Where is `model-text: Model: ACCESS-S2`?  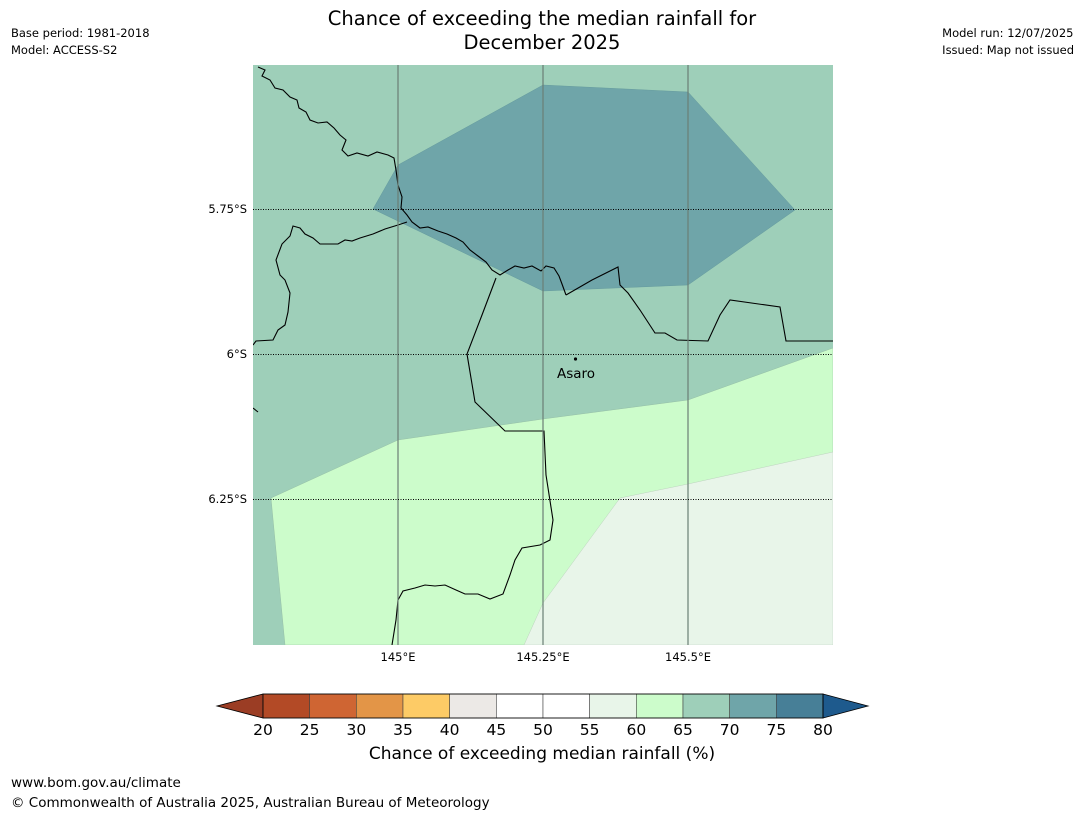 model-text: Model: ACCESS-S2 is located at coordinates (64, 50).